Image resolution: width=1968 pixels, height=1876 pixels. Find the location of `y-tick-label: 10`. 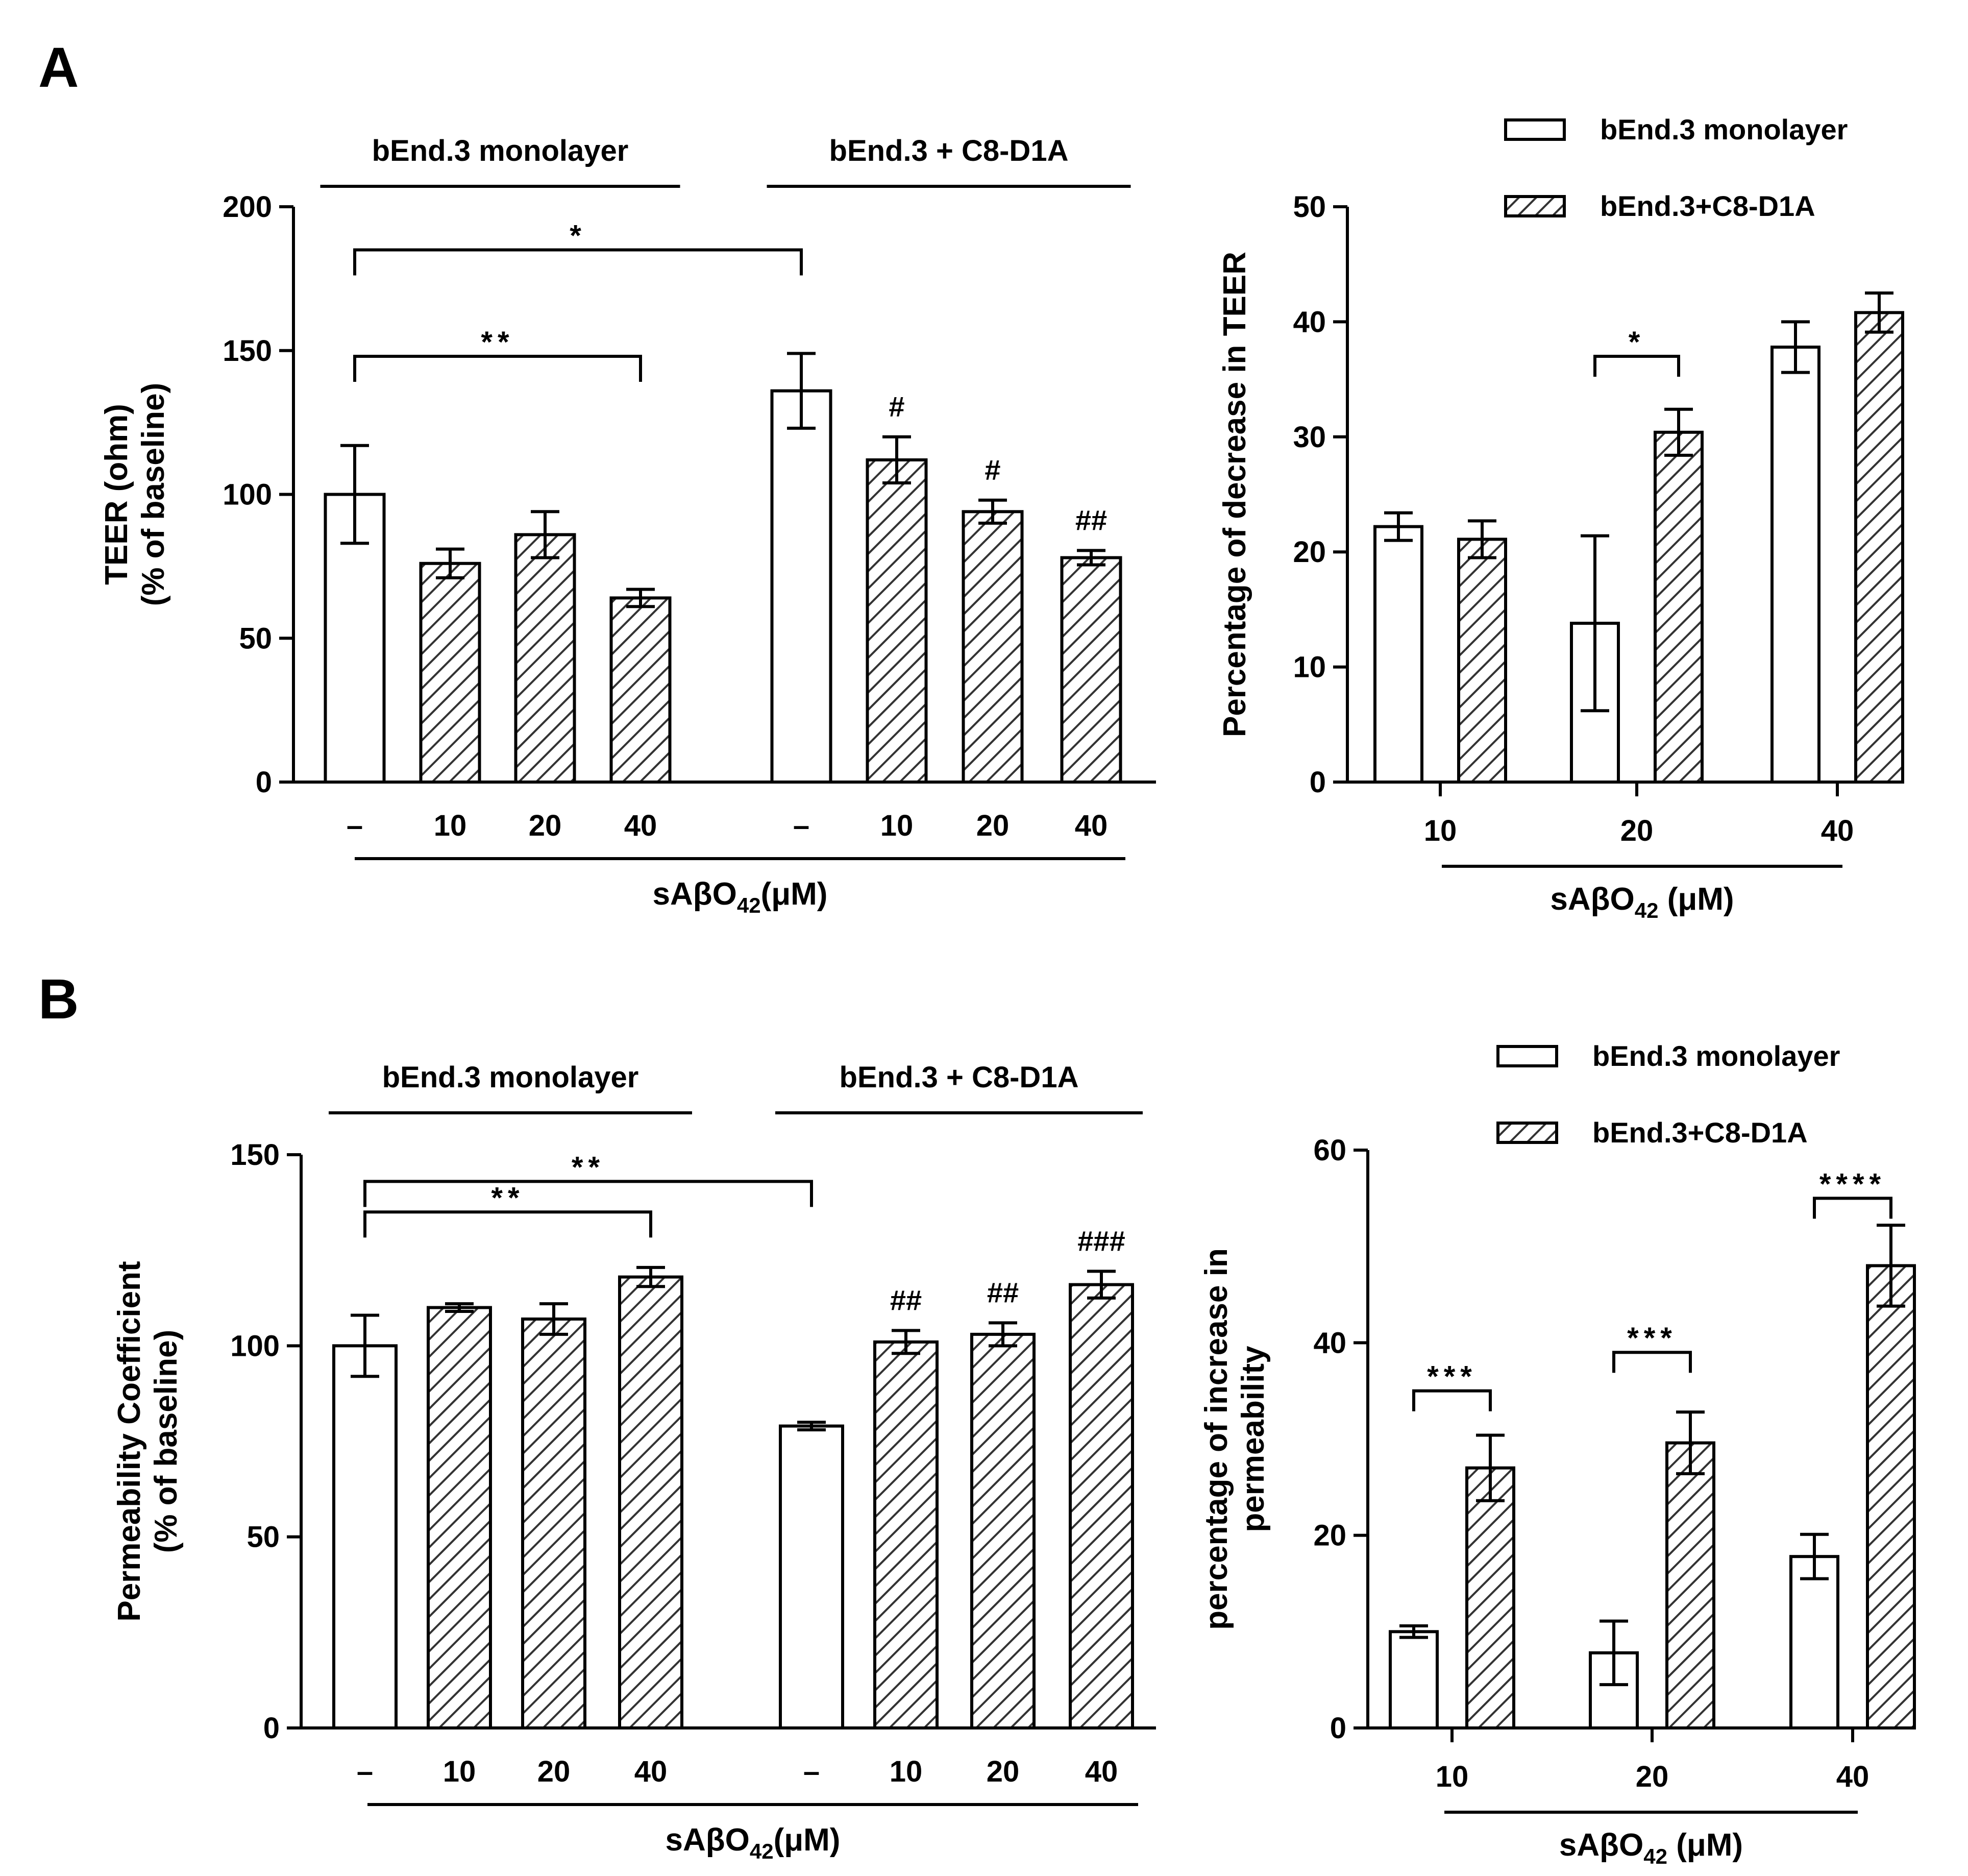

y-tick-label: 10 is located at coordinates (1309, 667).